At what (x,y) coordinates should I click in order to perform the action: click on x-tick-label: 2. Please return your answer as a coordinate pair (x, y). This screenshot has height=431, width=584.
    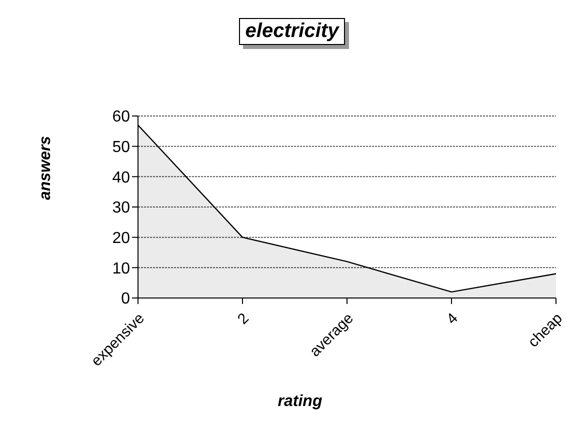
    Looking at the image, I should click on (243, 319).